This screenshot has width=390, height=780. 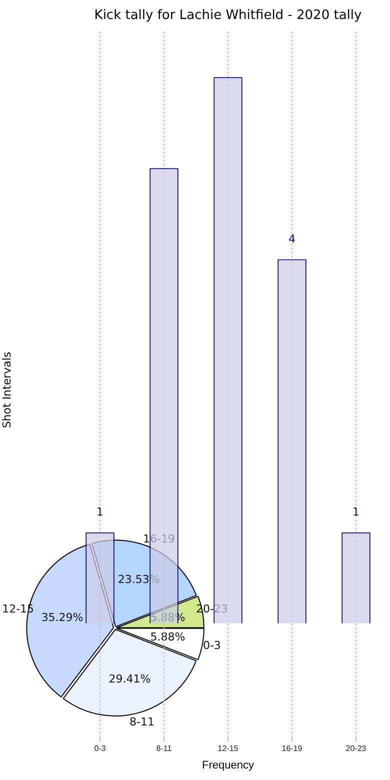 What do you see at coordinates (129, 679) in the screenshot?
I see `data-label: 29.41%` at bounding box center [129, 679].